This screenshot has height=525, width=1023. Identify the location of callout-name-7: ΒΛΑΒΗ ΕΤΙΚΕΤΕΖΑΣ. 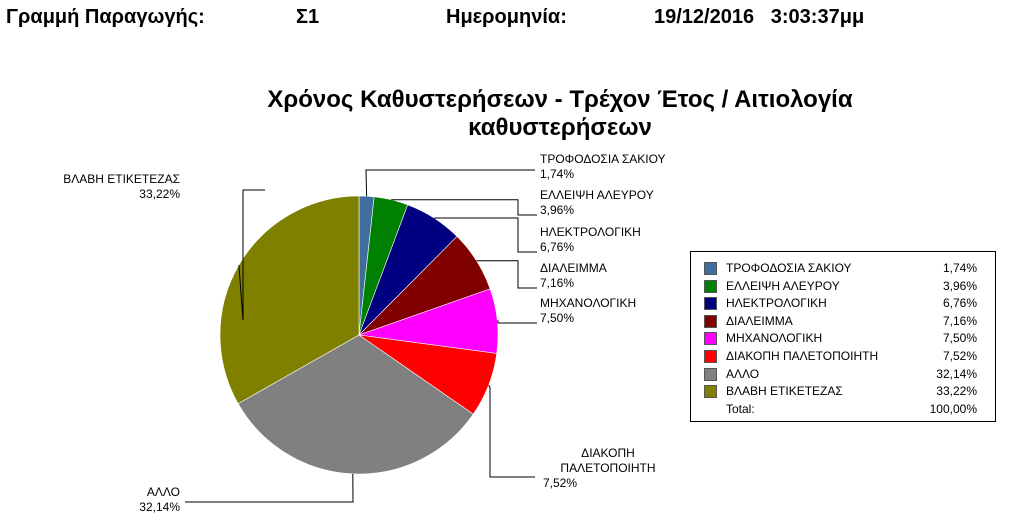
(121, 179).